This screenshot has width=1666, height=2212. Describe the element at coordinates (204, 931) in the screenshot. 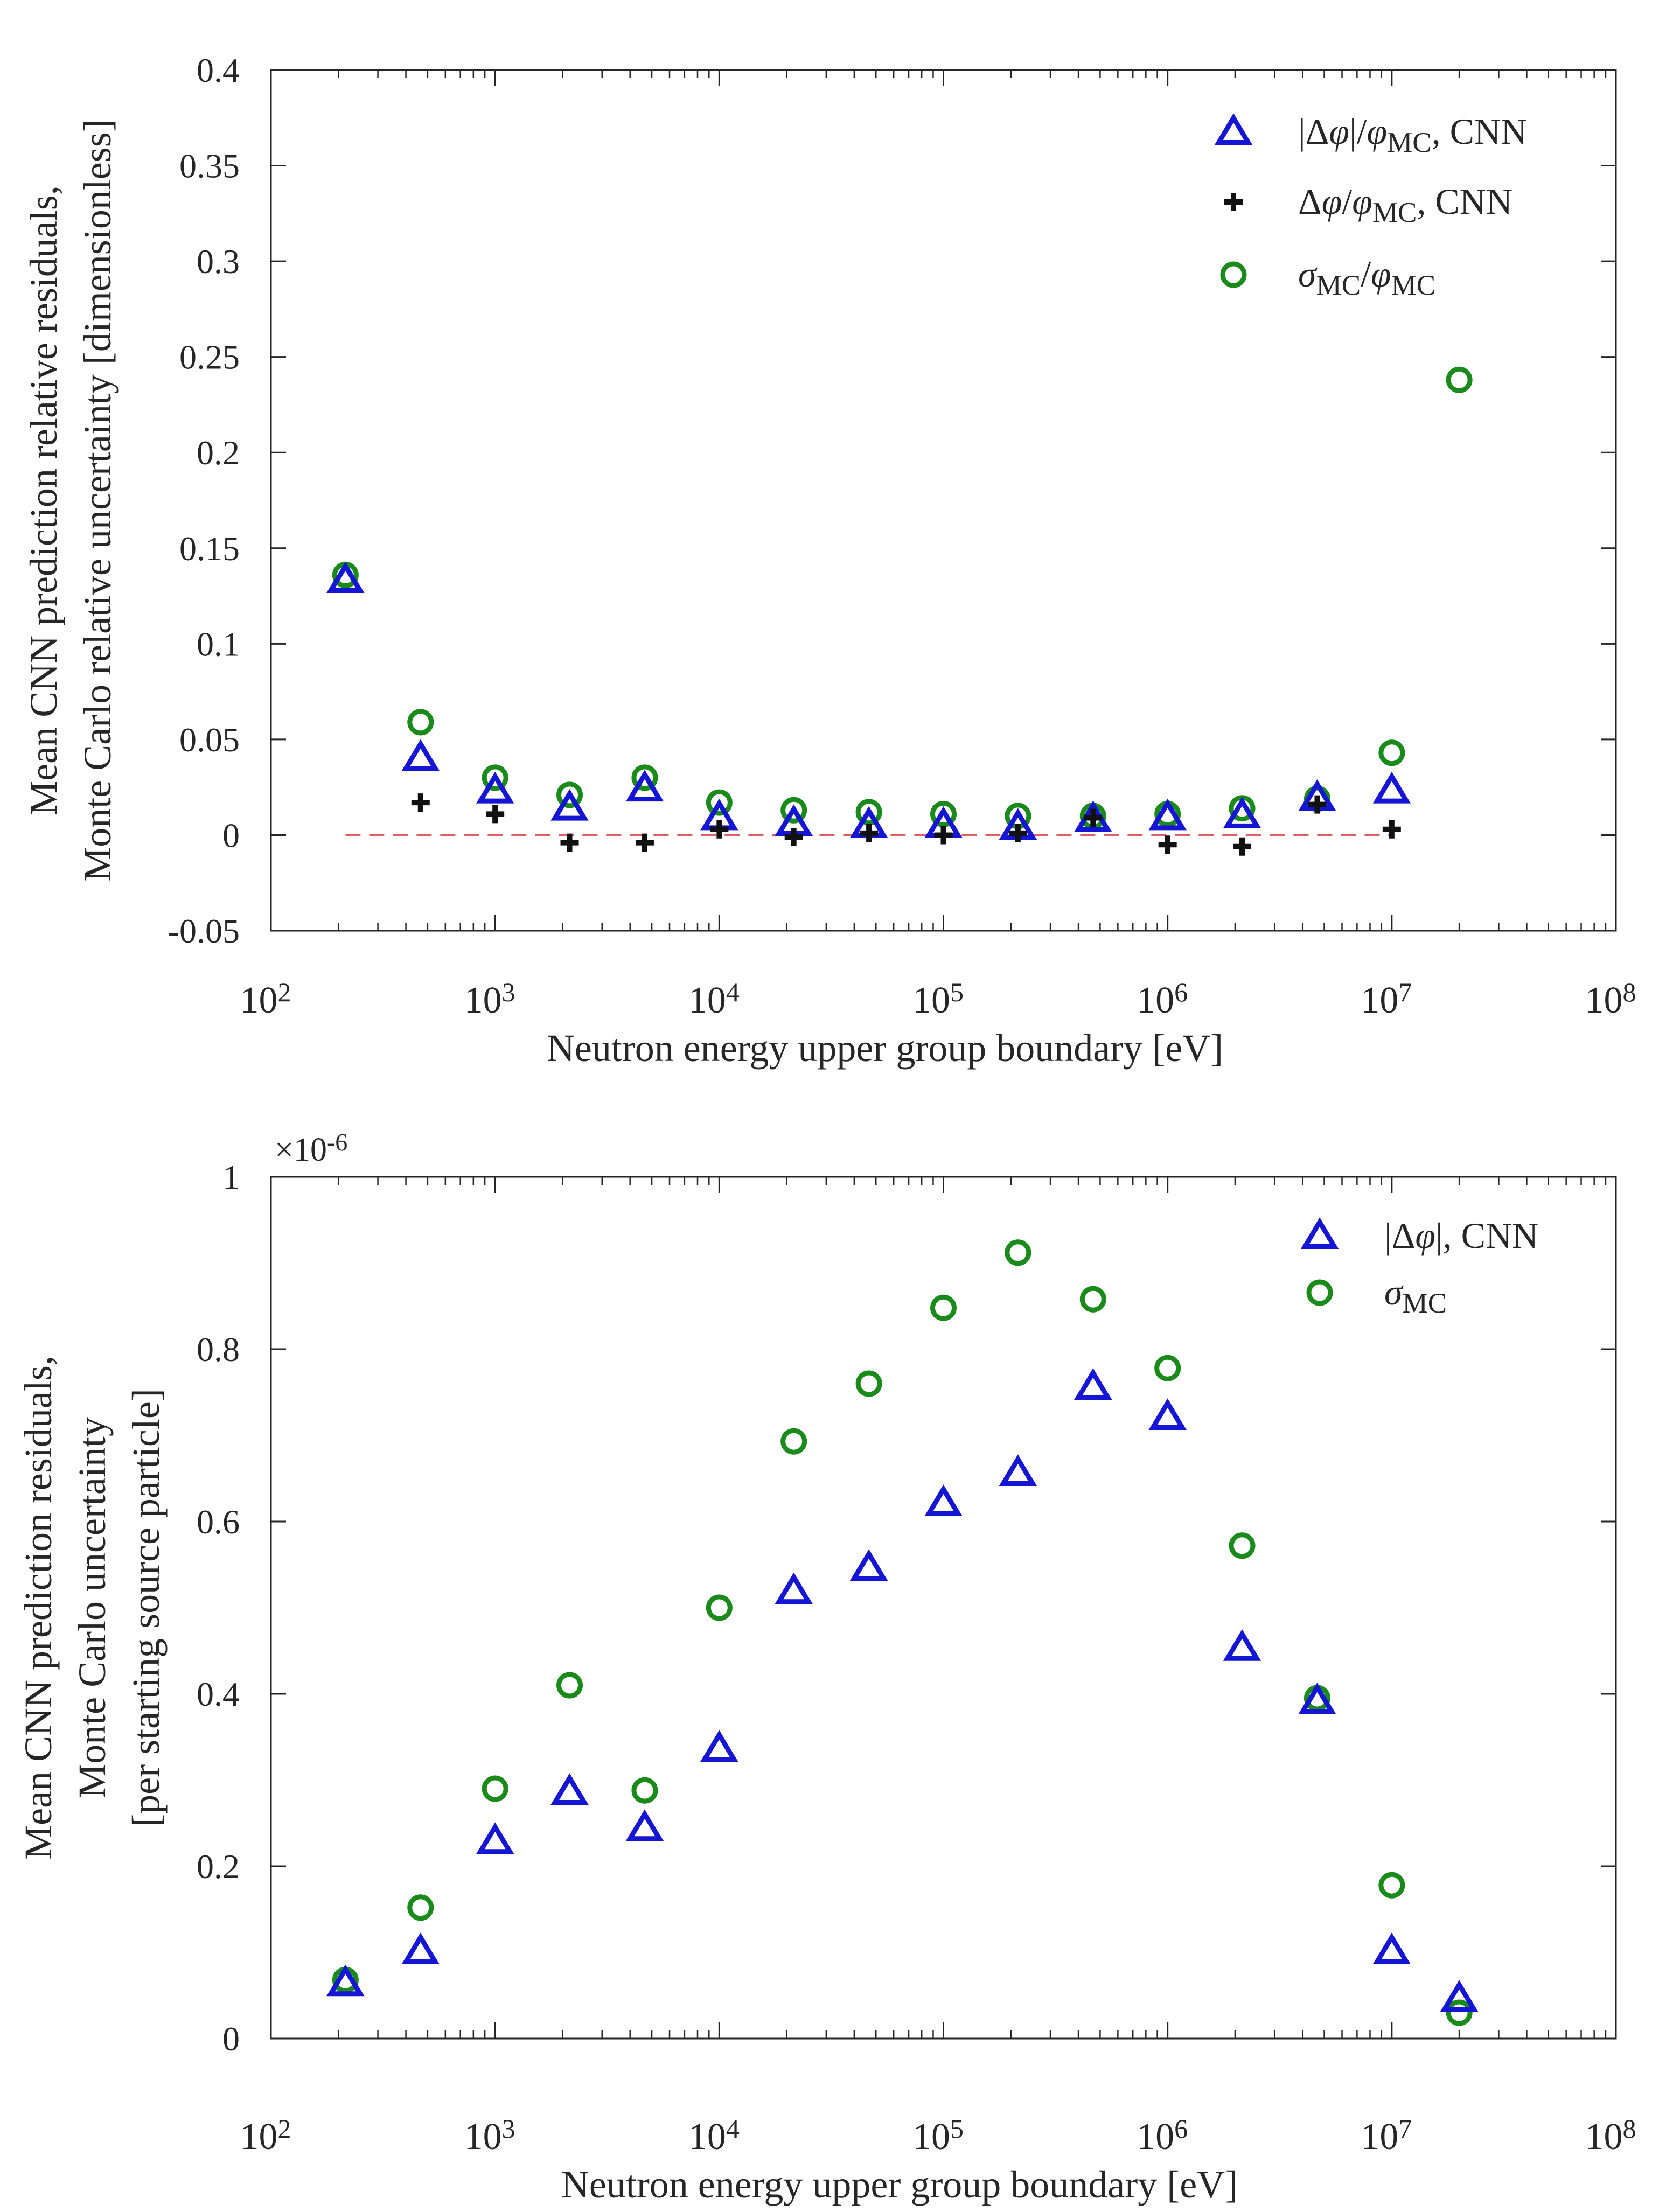

I see `top-ytick-label: -0.05` at that location.